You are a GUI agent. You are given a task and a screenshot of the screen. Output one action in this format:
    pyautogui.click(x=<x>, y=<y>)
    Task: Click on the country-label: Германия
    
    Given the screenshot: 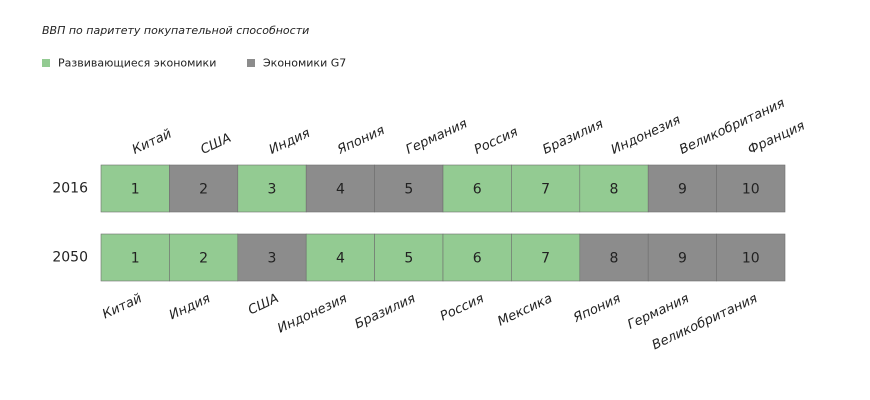 What is the action you would take?
    pyautogui.click(x=437, y=137)
    